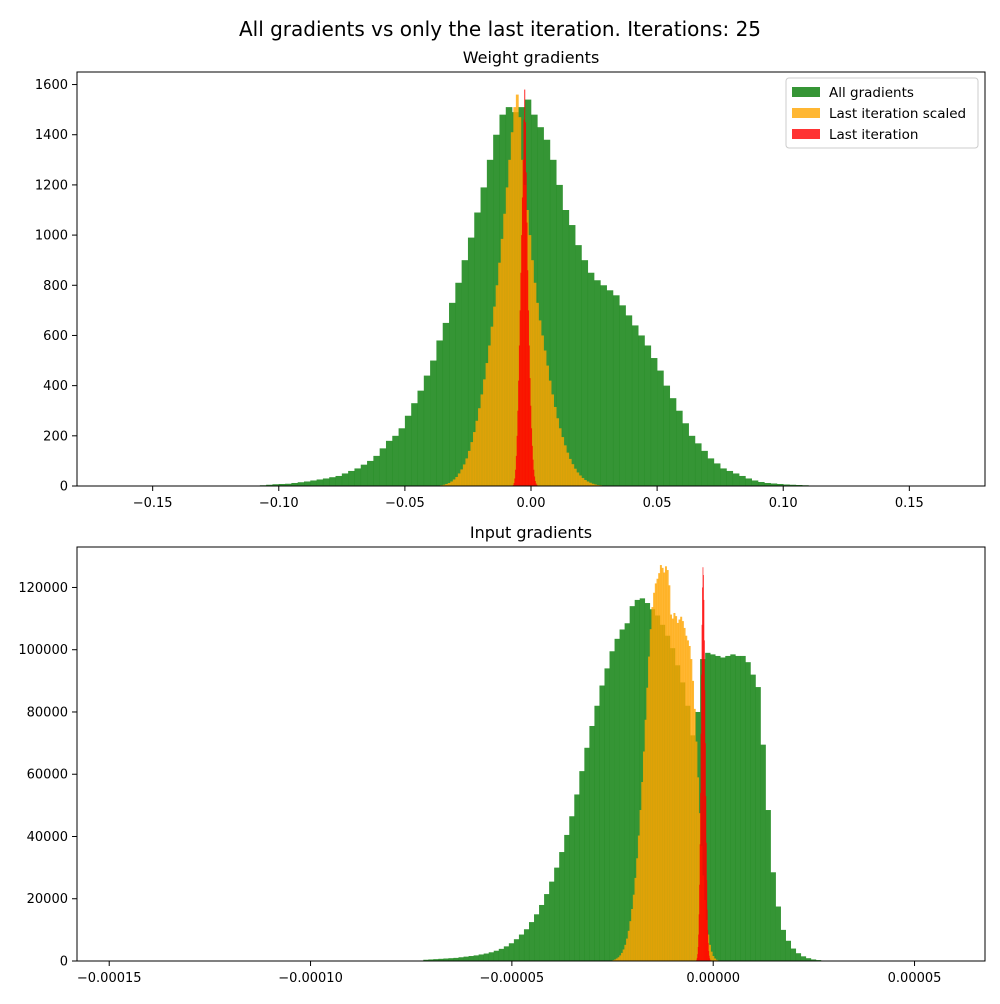 This screenshot has width=1000, height=1004. Describe the element at coordinates (43, 650) in the screenshot. I see `y-tick-label: 100000` at that location.